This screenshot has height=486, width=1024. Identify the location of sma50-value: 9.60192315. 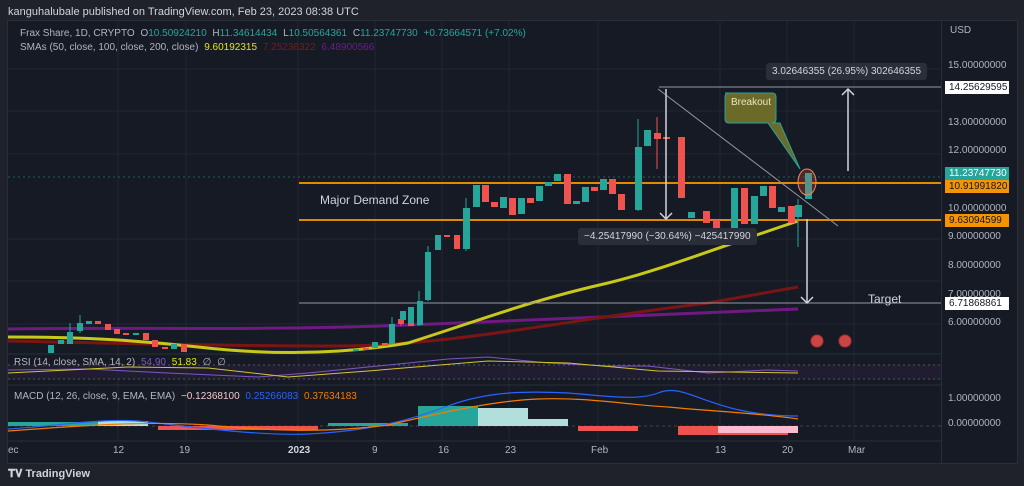
(231, 47).